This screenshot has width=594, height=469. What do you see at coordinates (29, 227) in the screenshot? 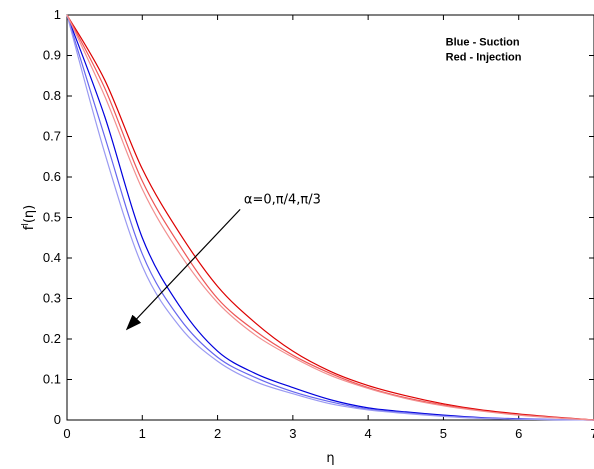
I see `y-axis-label-main: f` at bounding box center [29, 227].